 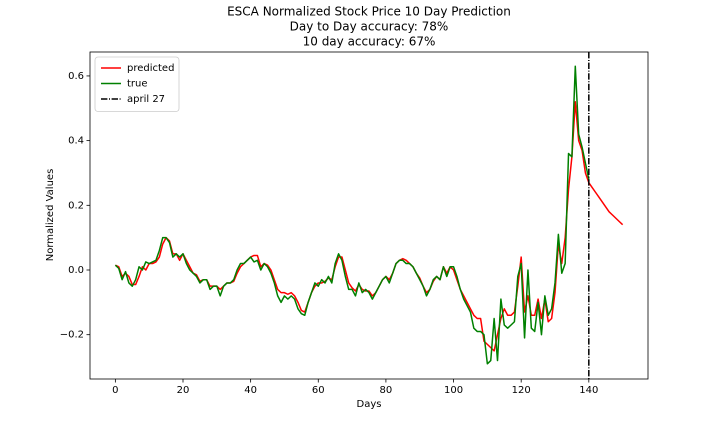 I want to click on x-tick-label: 20, so click(x=183, y=390).